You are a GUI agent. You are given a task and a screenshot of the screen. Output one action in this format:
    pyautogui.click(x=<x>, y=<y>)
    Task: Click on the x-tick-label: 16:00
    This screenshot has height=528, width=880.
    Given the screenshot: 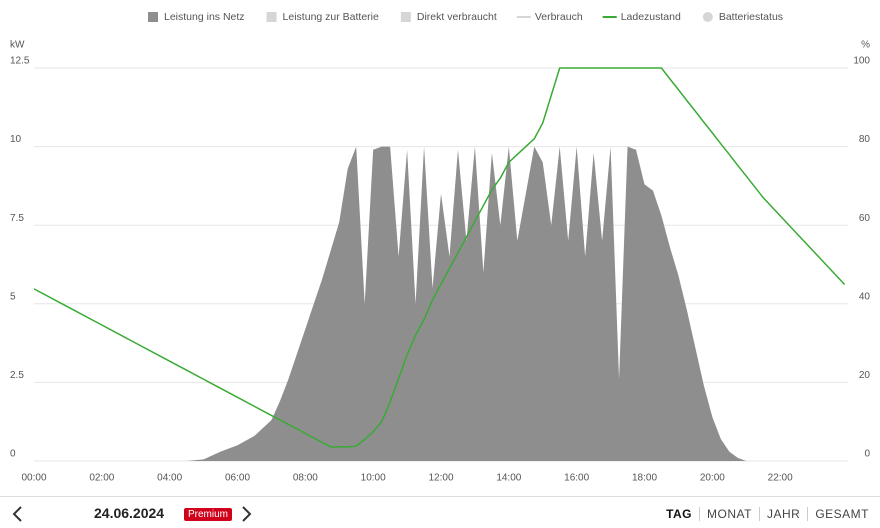 What is the action you would take?
    pyautogui.click(x=576, y=478)
    